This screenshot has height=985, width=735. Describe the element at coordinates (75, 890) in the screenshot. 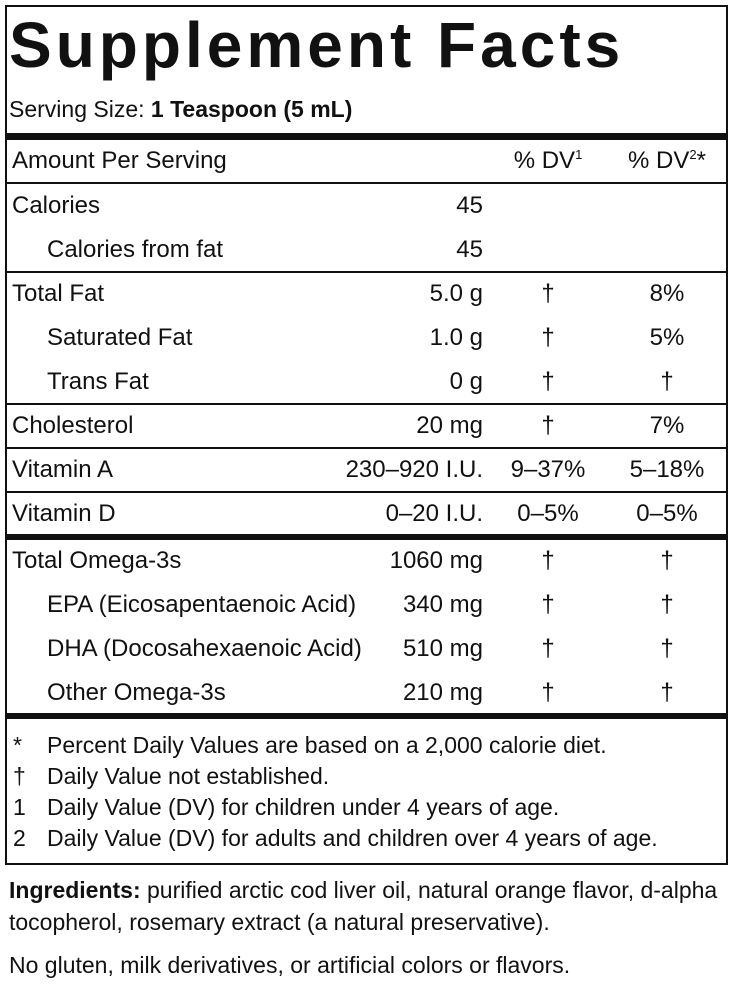

I see `ingredients-label: Ingredients:` at that location.